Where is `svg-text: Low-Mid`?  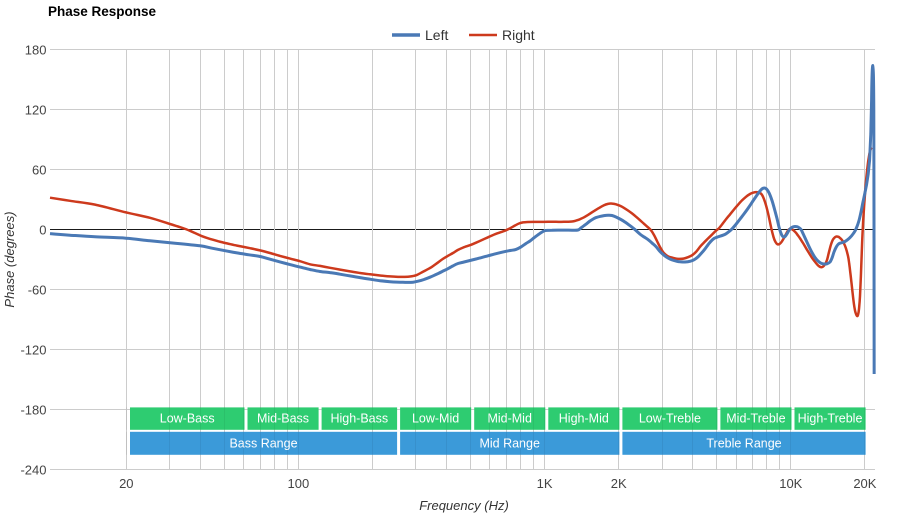 svg-text: Low-Mid is located at coordinates (435, 419).